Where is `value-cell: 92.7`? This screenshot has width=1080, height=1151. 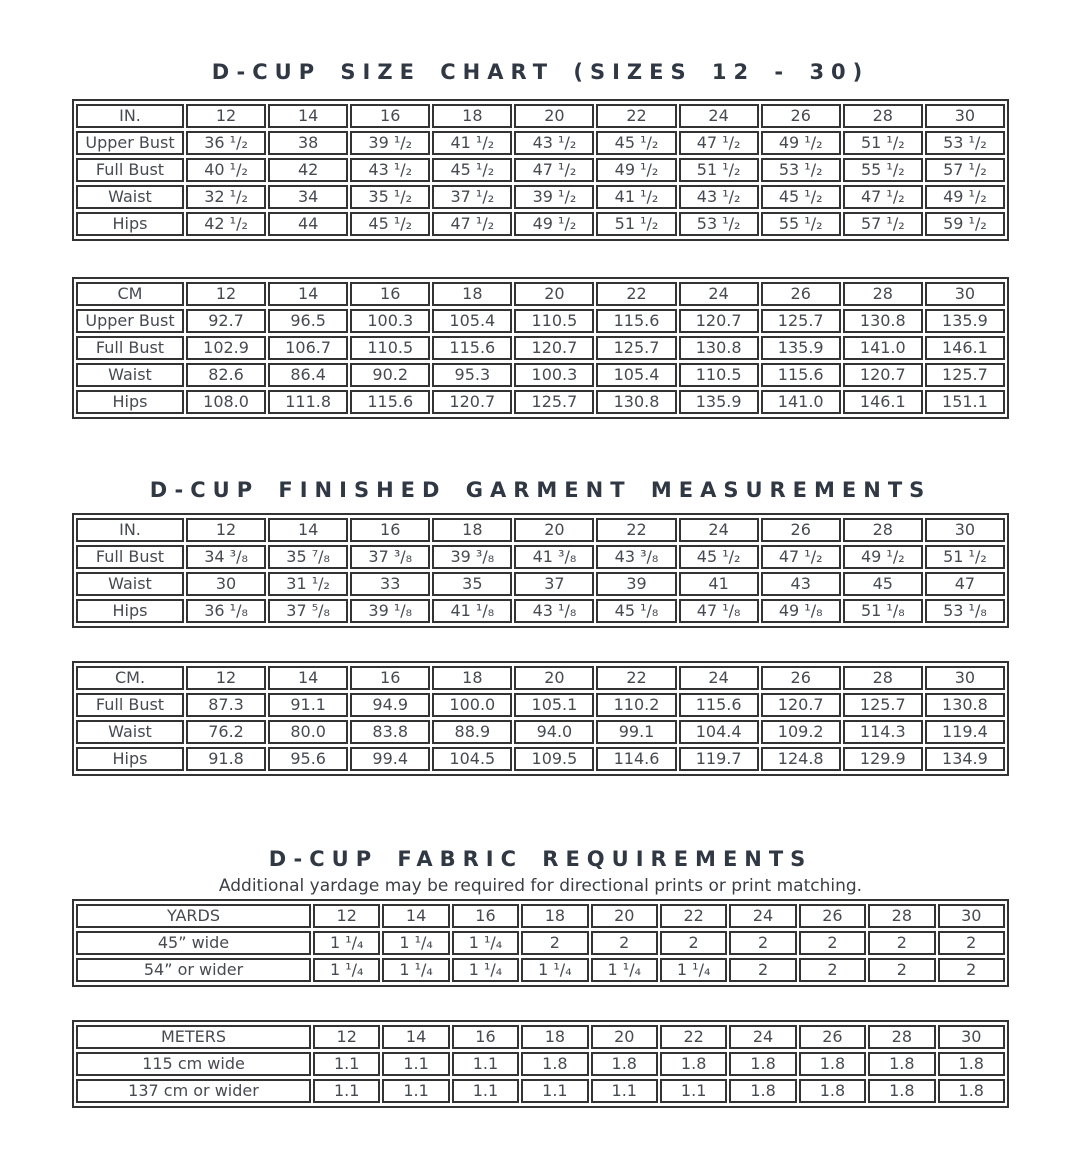 value-cell: 92.7 is located at coordinates (226, 321).